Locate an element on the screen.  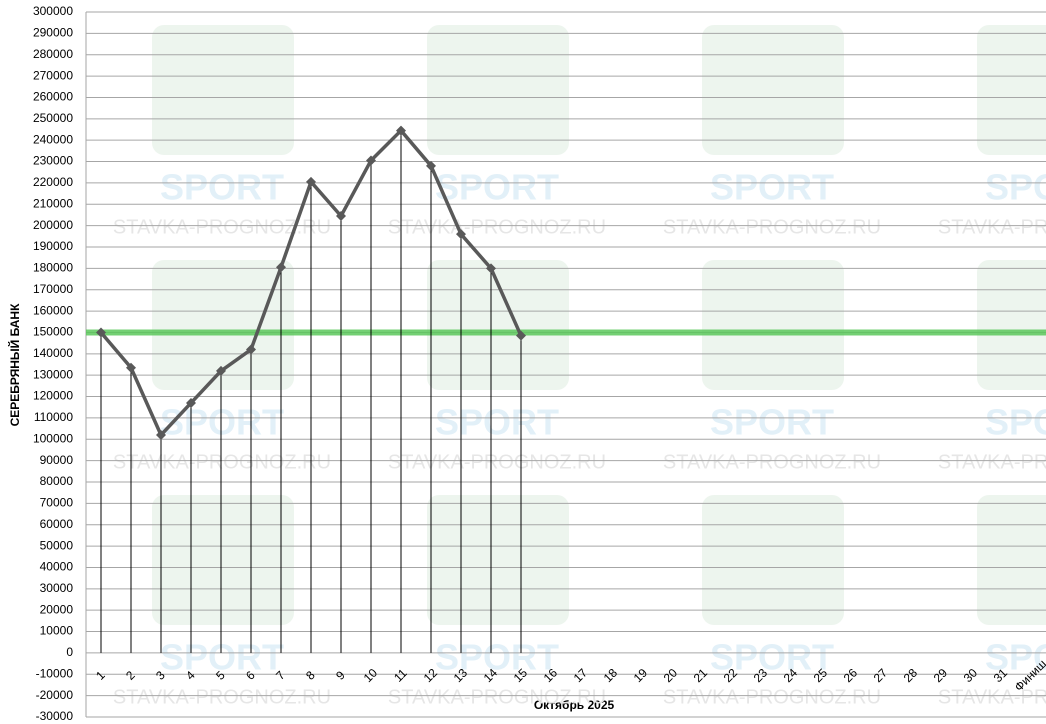
y-axis-title: СЕРЕБРЯНЫЙ БАНК is located at coordinates (14, 365).